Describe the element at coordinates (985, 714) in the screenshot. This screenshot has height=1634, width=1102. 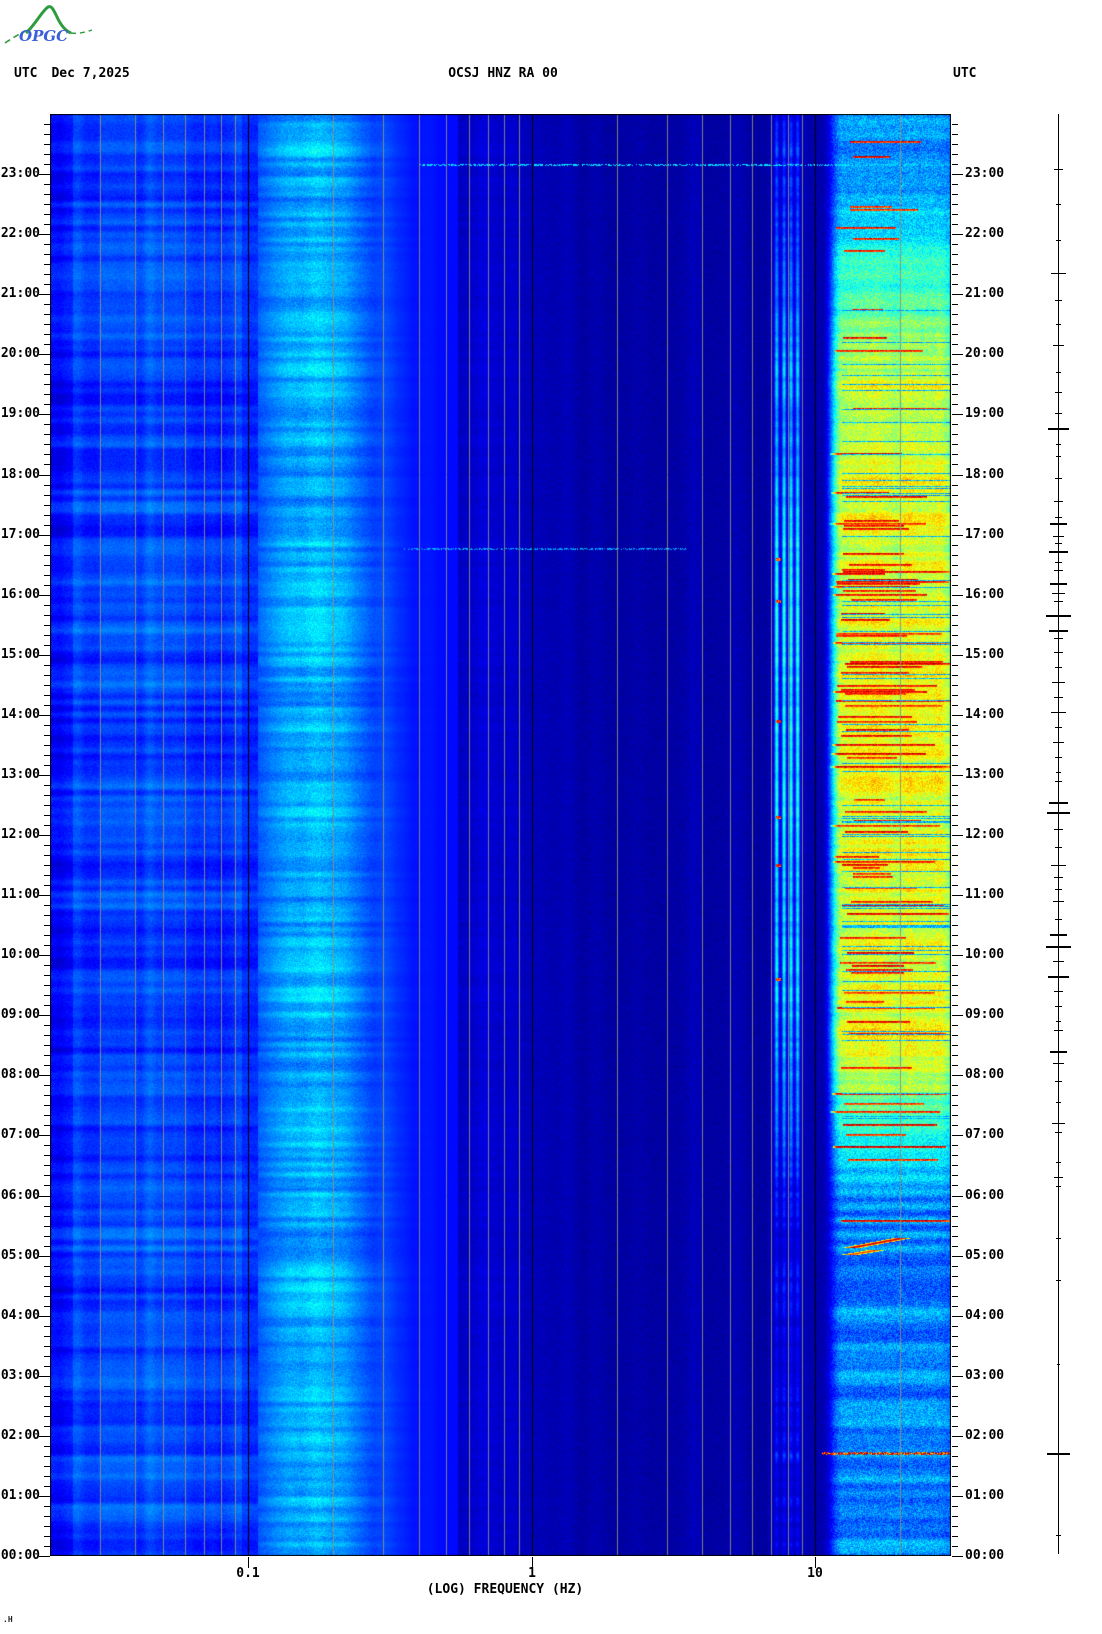
I see `hour-label-right-14:00: 14:00` at that location.